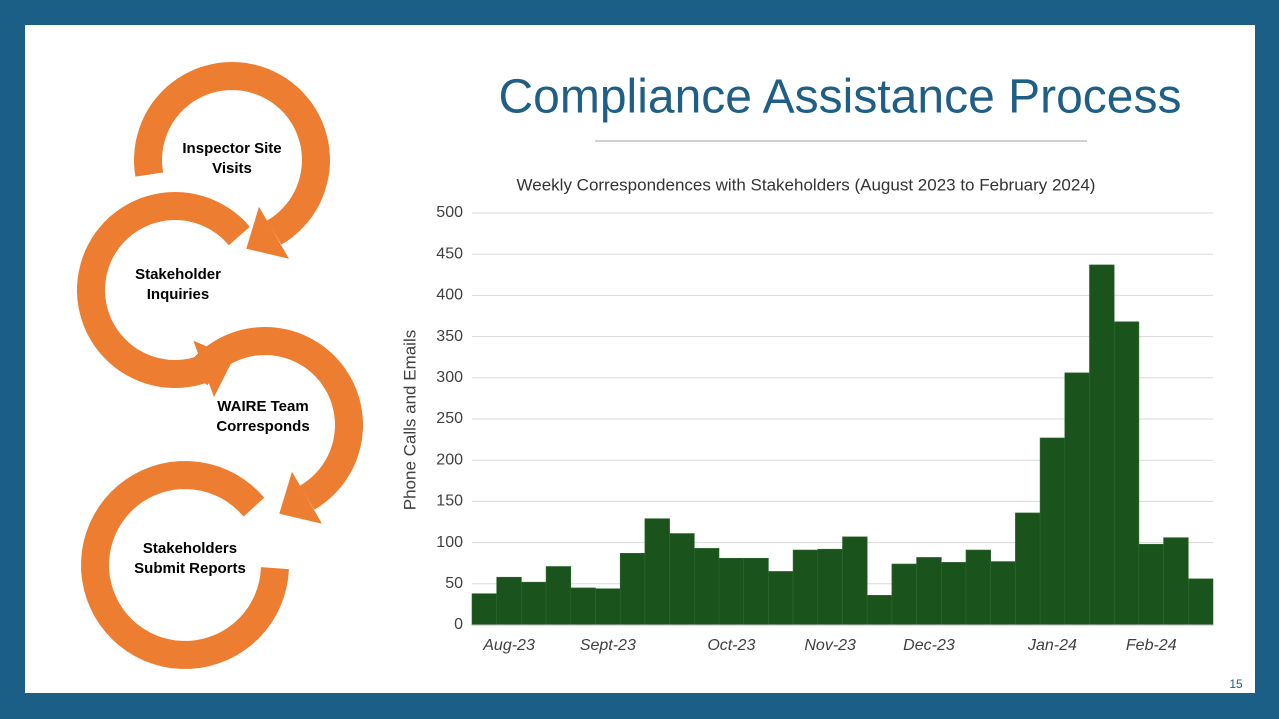  I want to click on x-tick-label: Dec-23, so click(929, 645).